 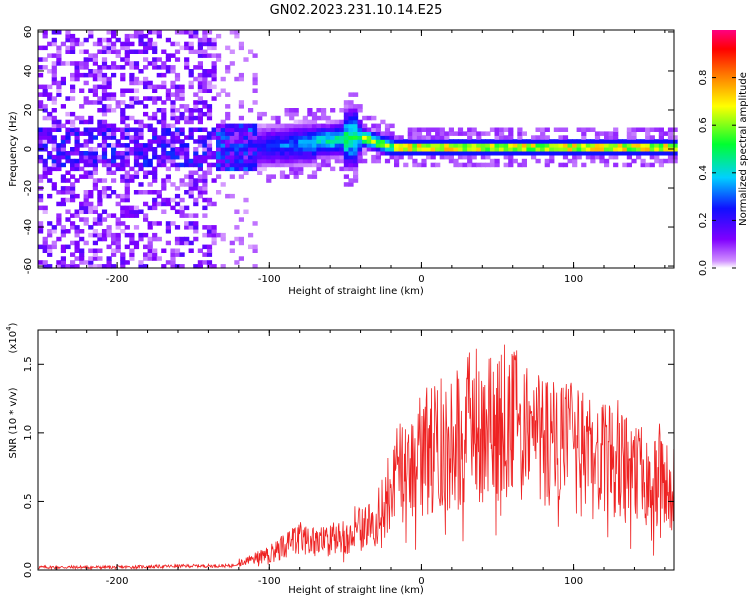 What do you see at coordinates (269, 279) in the screenshot?
I see `spectrogram-x-tick-label: -100` at bounding box center [269, 279].